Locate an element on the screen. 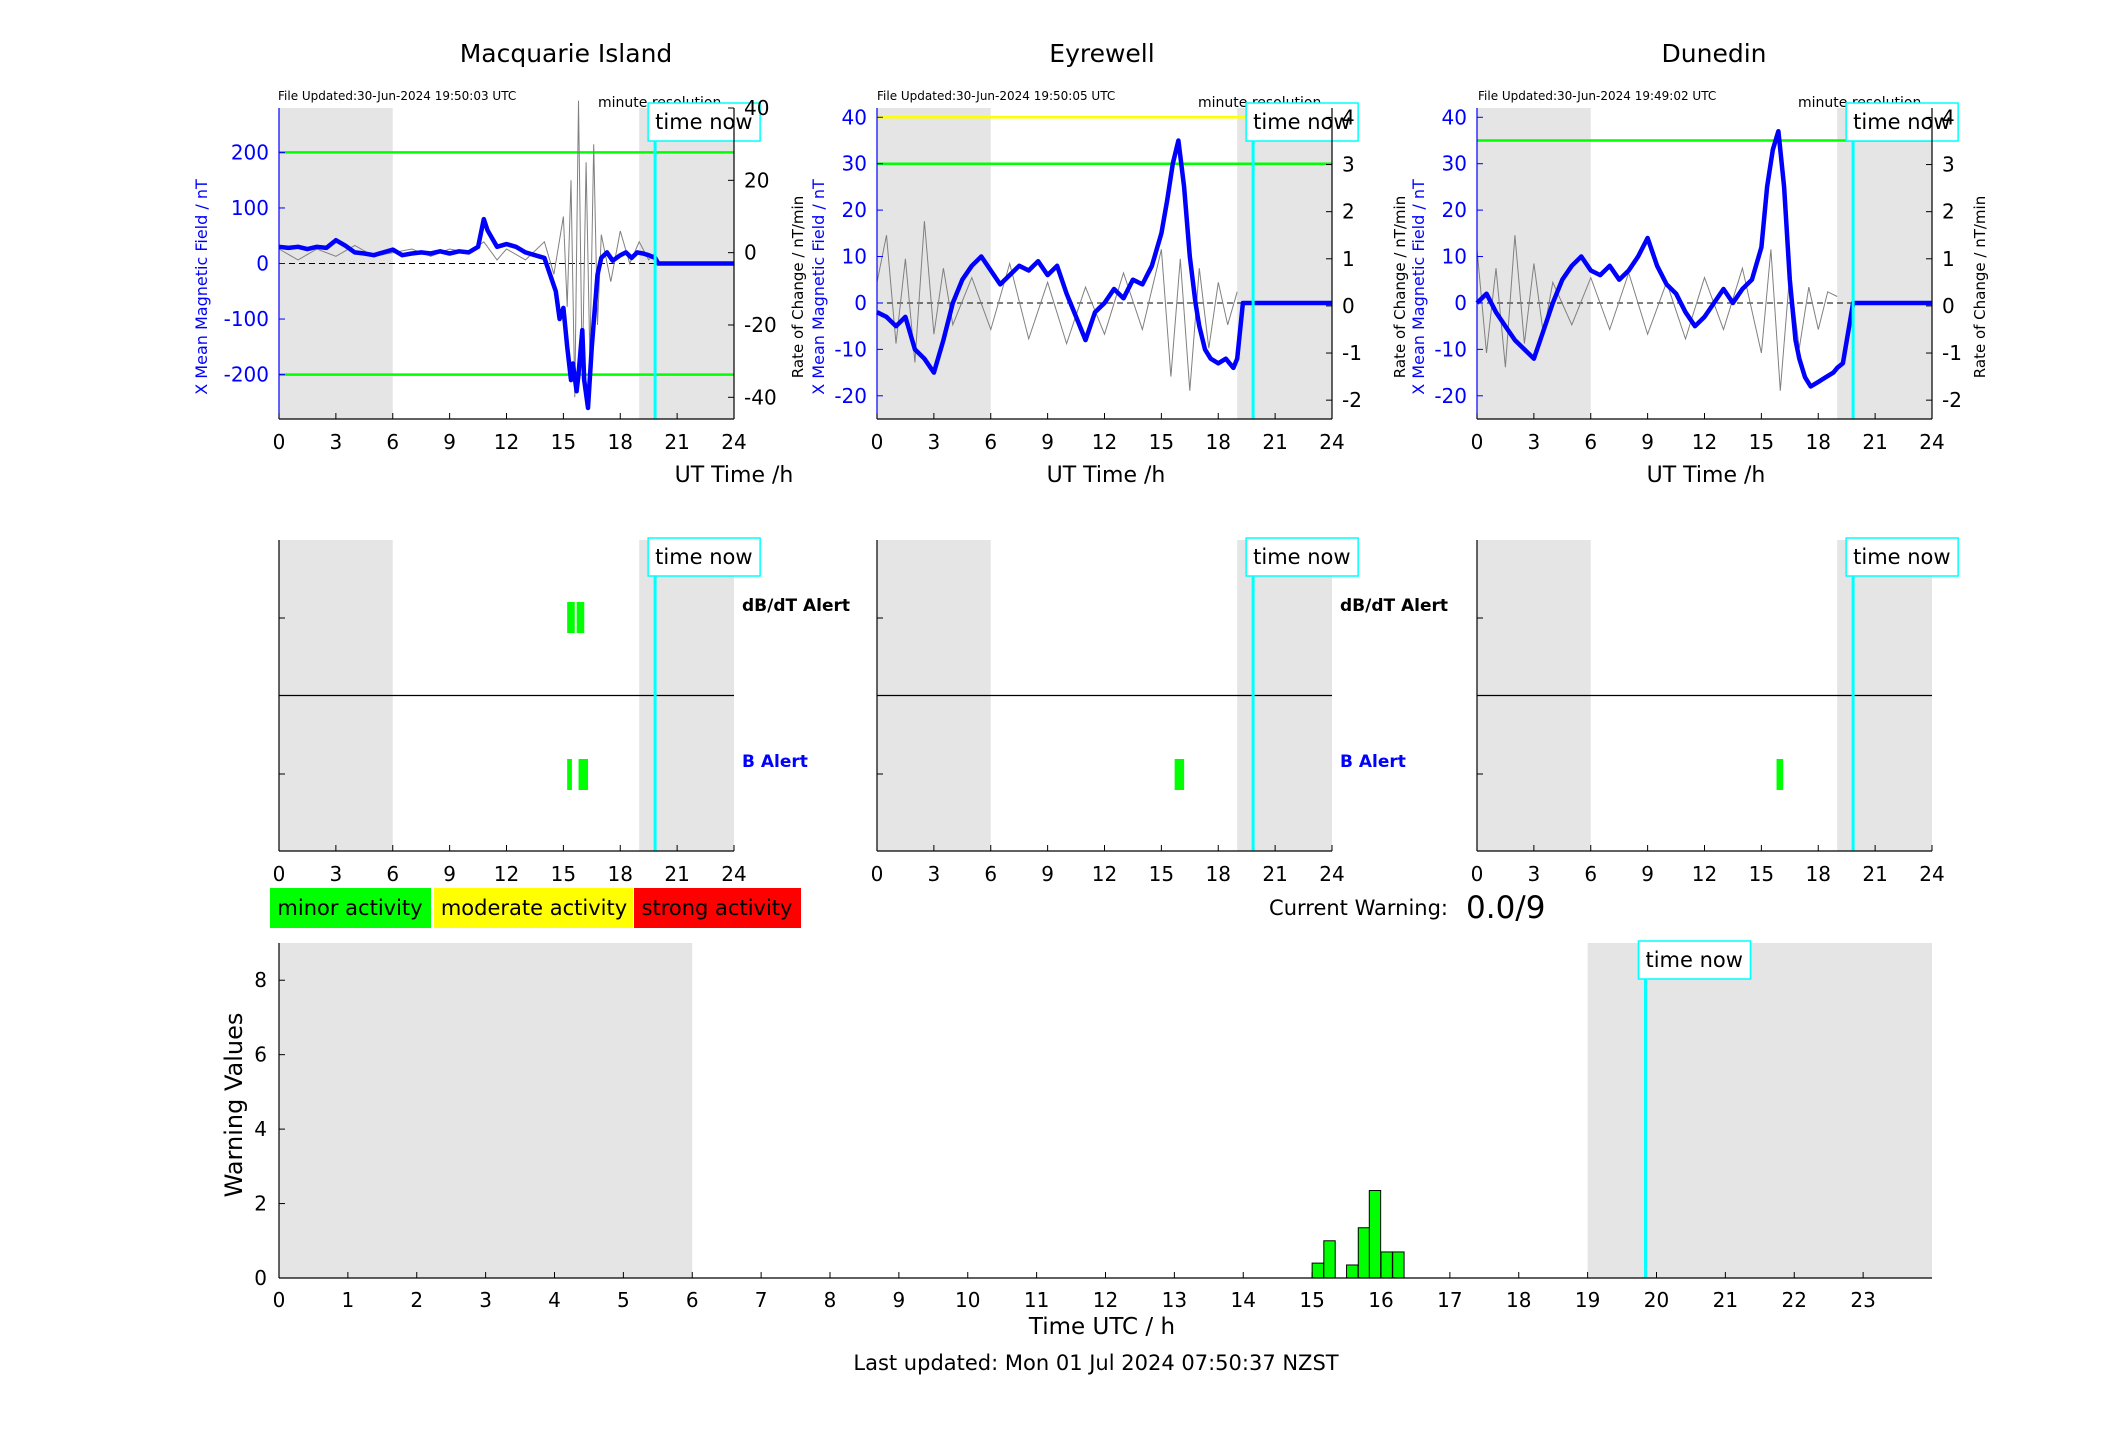 The width and height of the screenshot is (2117, 1437). dunedin-alert-panel: time now 0 3 6 9 12 15 18 21 24 is located at coordinates (1715, 711).